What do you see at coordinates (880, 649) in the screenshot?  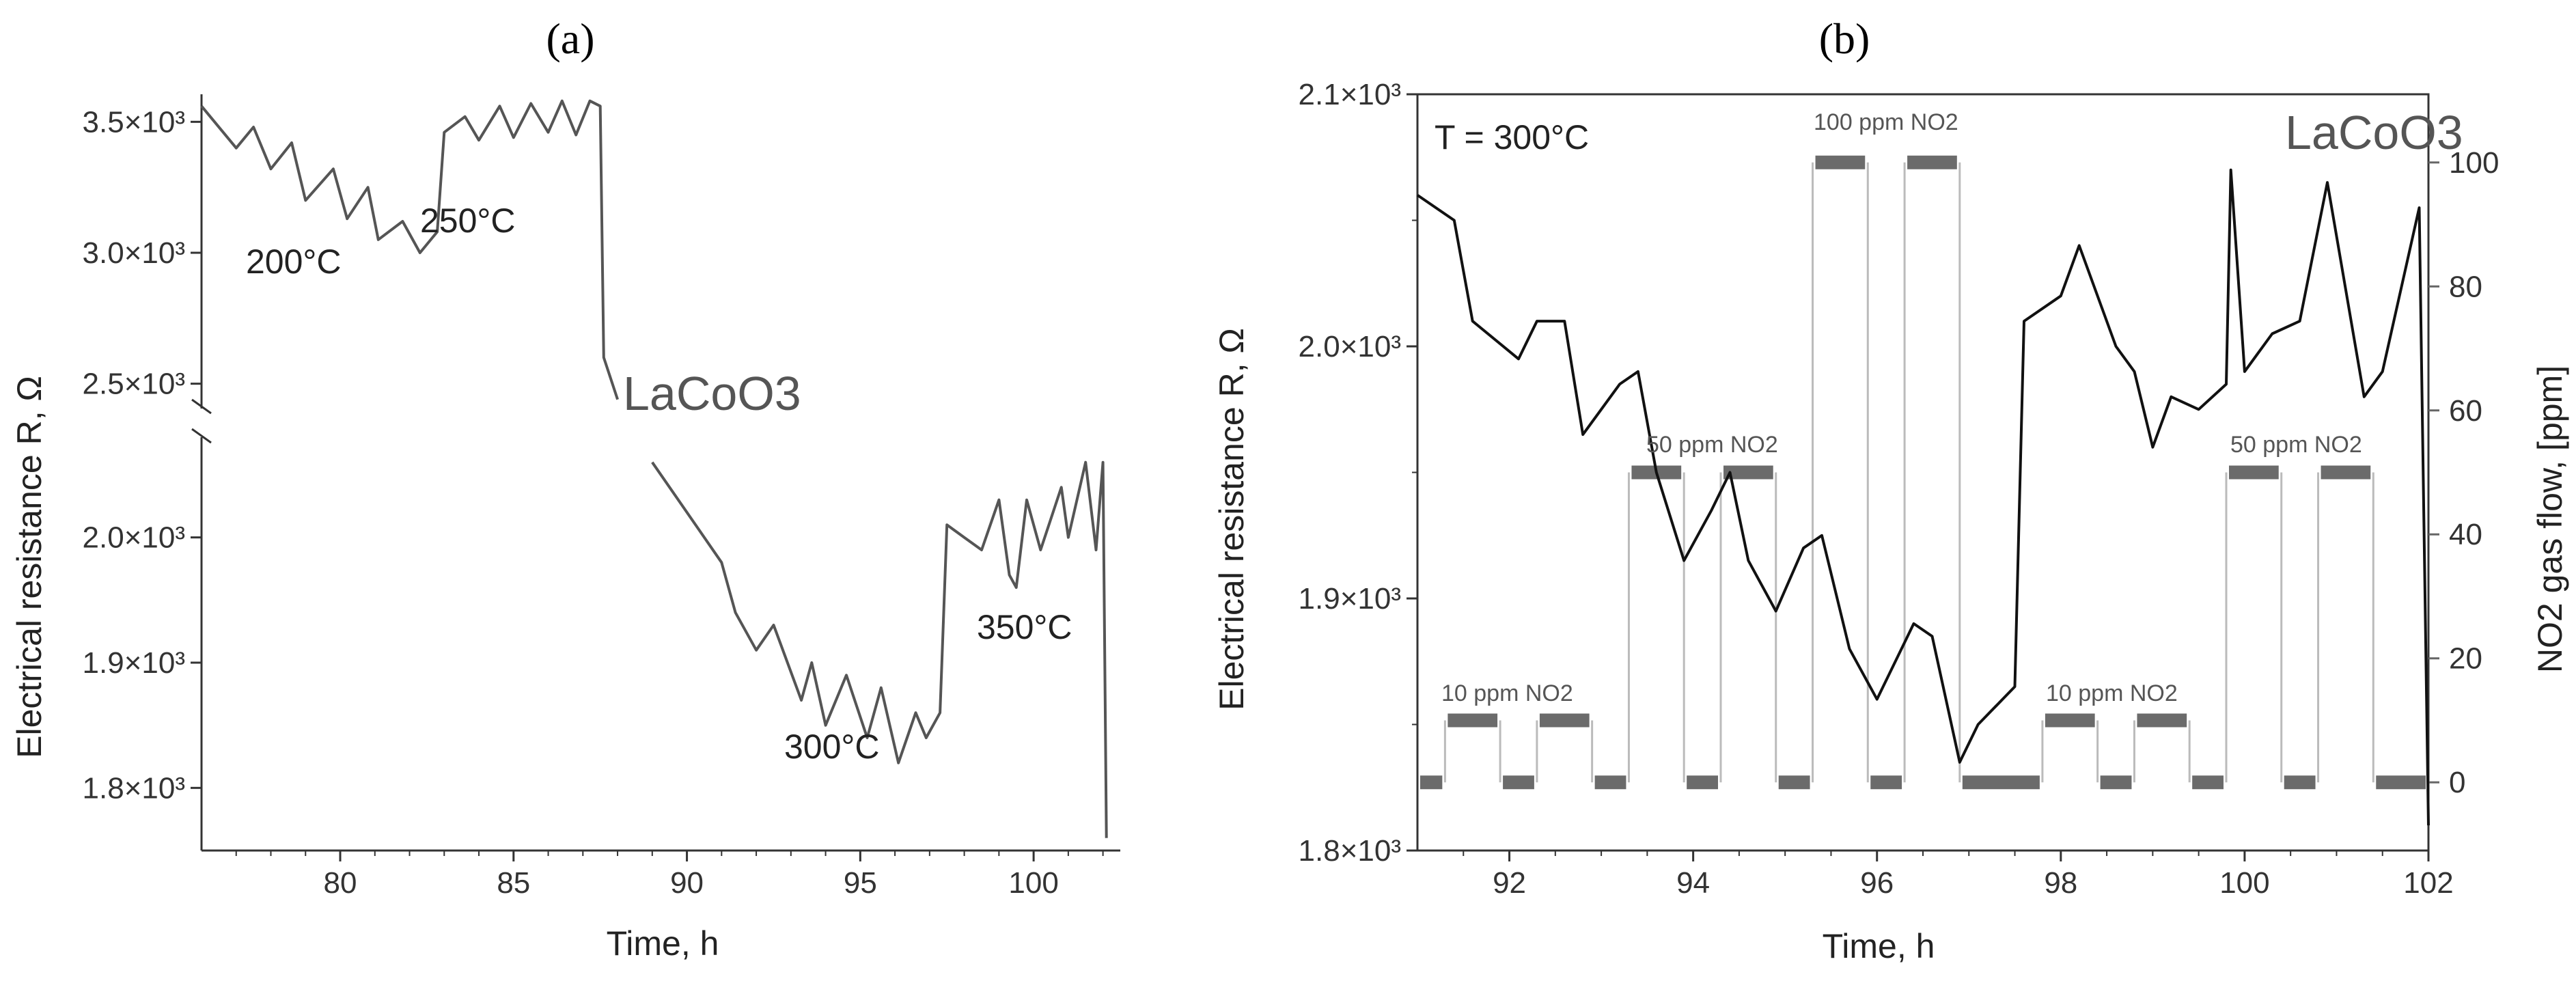 I see `panel-a-series-lower` at bounding box center [880, 649].